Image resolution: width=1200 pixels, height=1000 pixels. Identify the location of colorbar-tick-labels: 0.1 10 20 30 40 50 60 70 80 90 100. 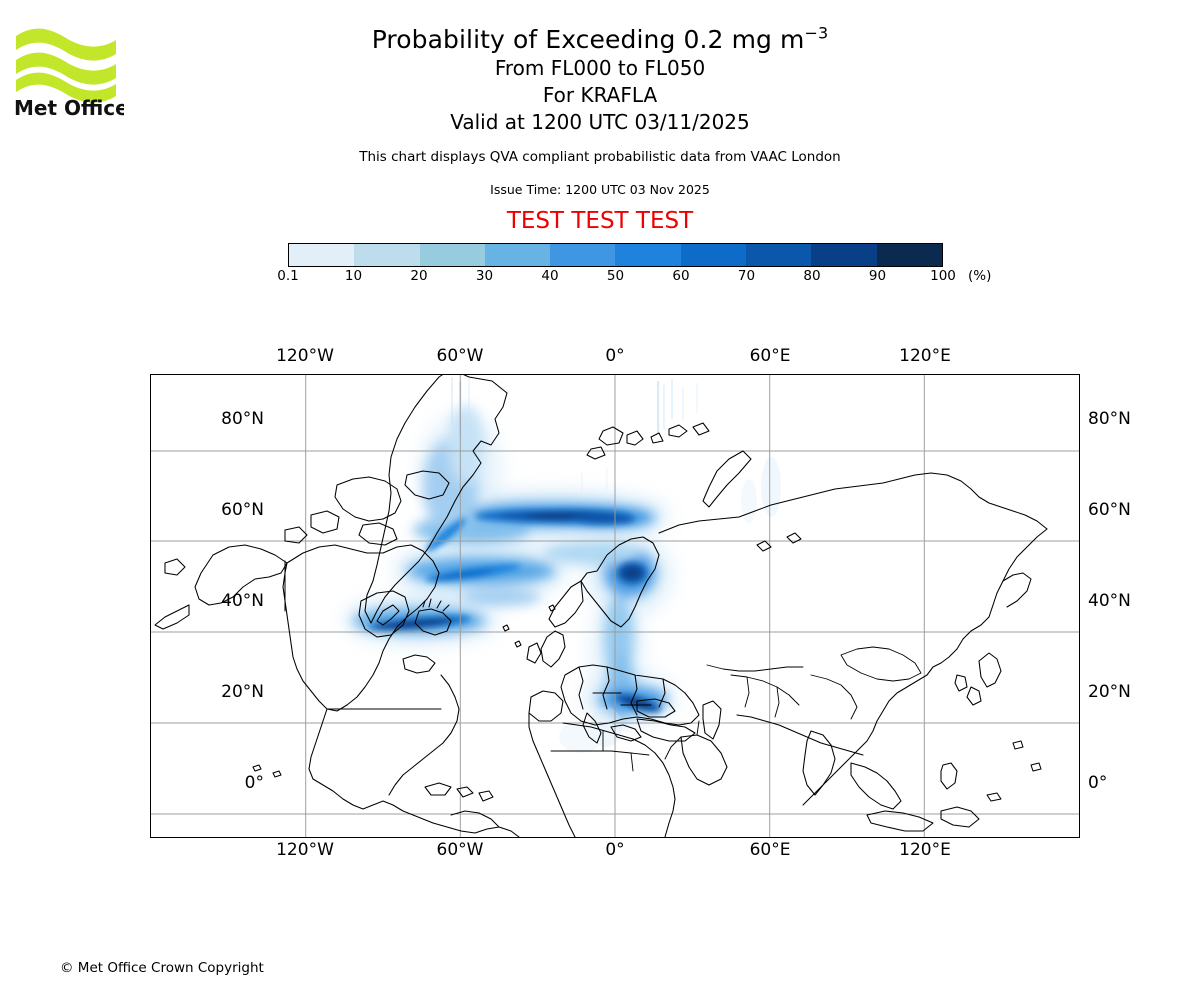
(640, 278).